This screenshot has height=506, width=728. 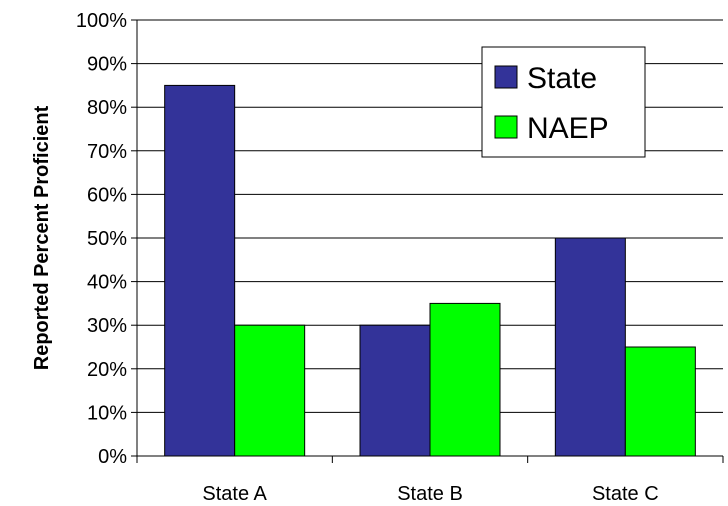 I want to click on bar-naep-state-c, so click(x=660, y=401).